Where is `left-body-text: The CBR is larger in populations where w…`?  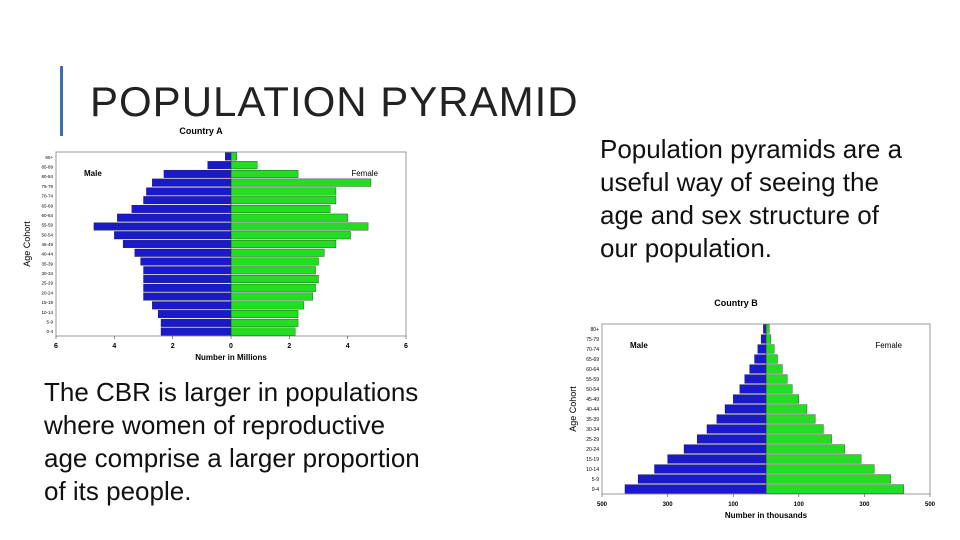 left-body-text: The CBR is larger in populations where w… is located at coordinates (232, 441).